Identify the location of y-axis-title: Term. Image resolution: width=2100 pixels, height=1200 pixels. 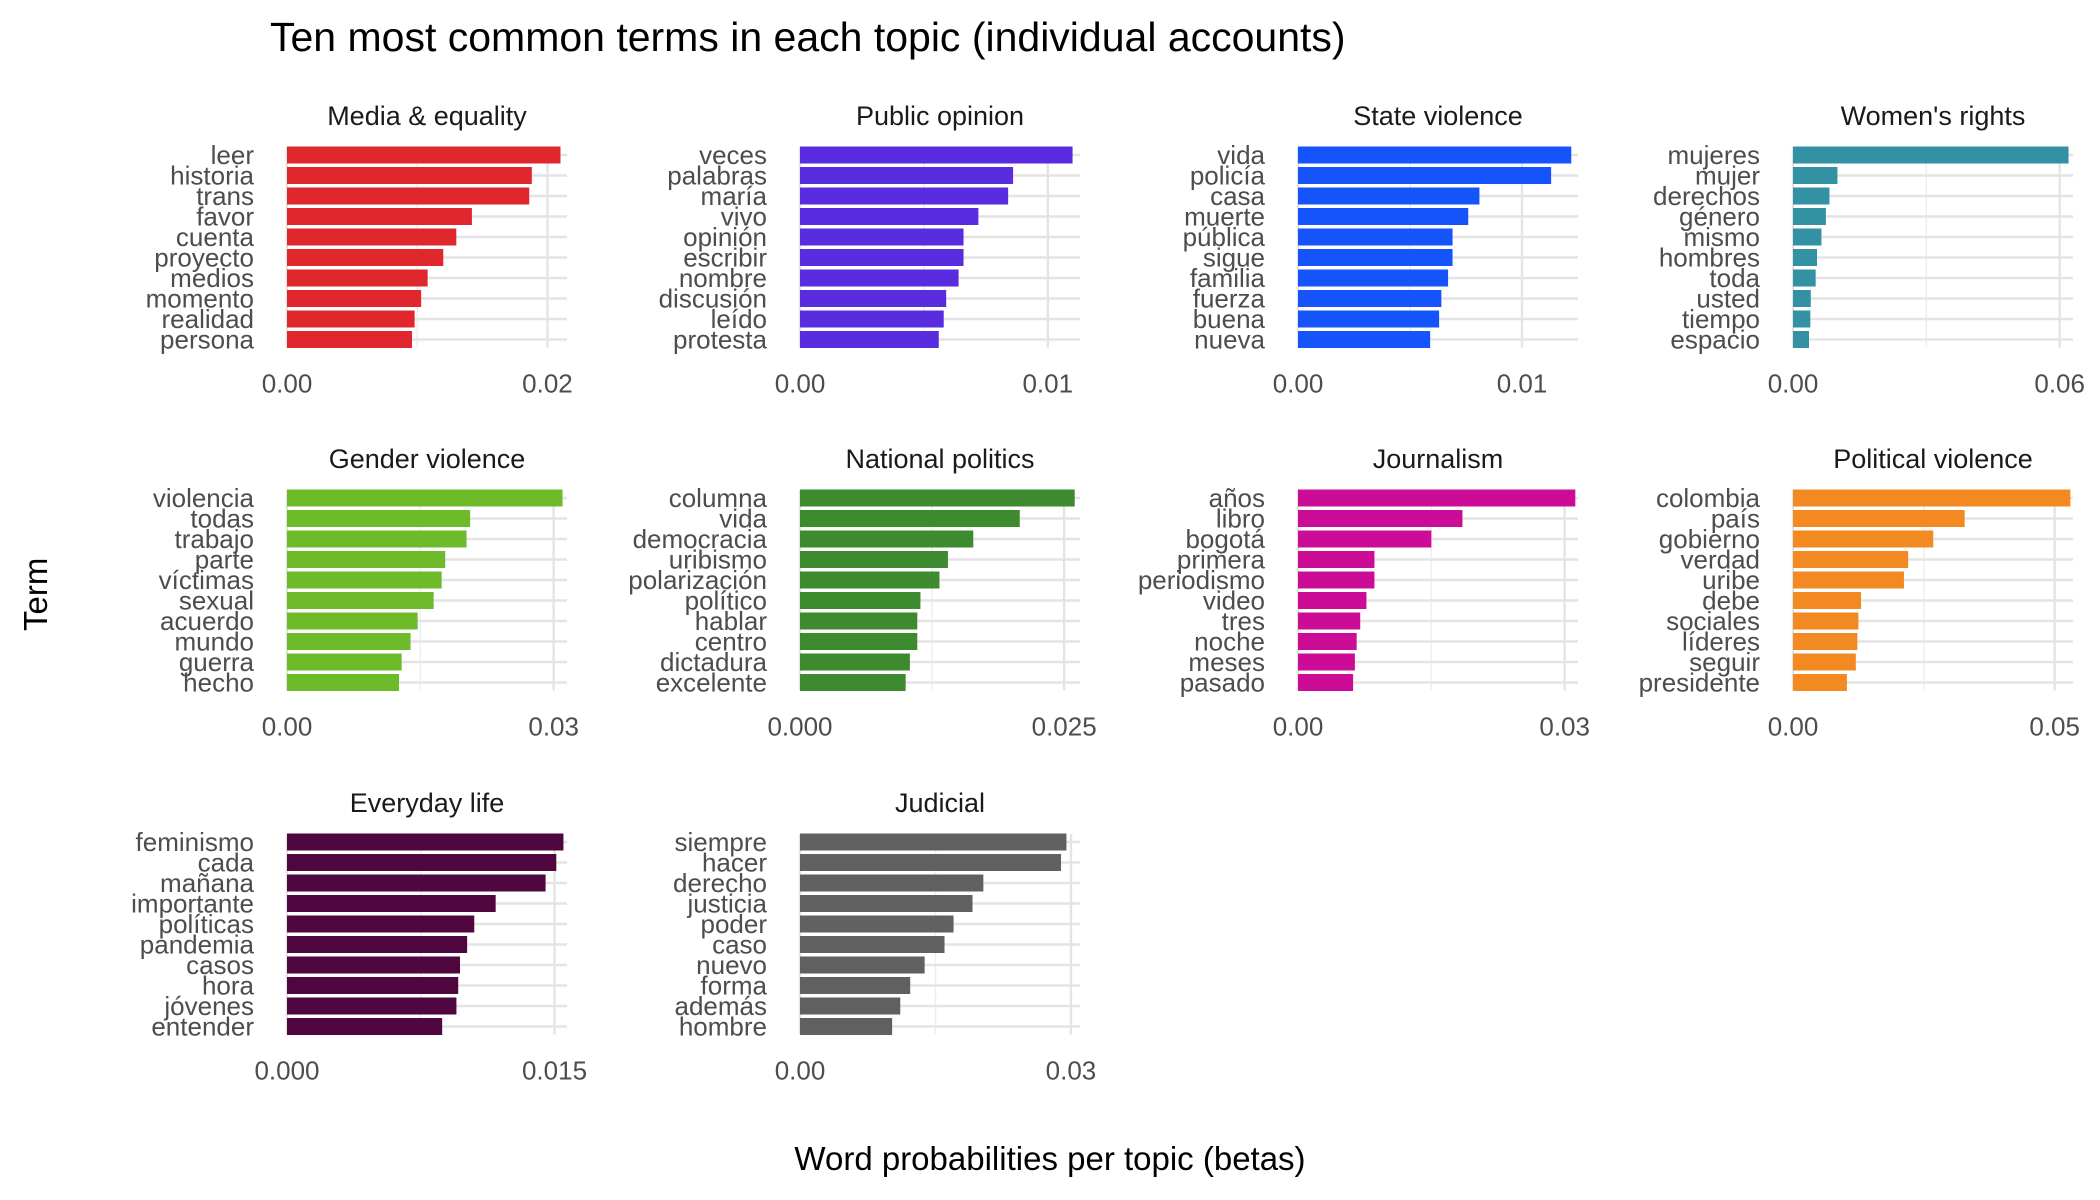
(35, 594).